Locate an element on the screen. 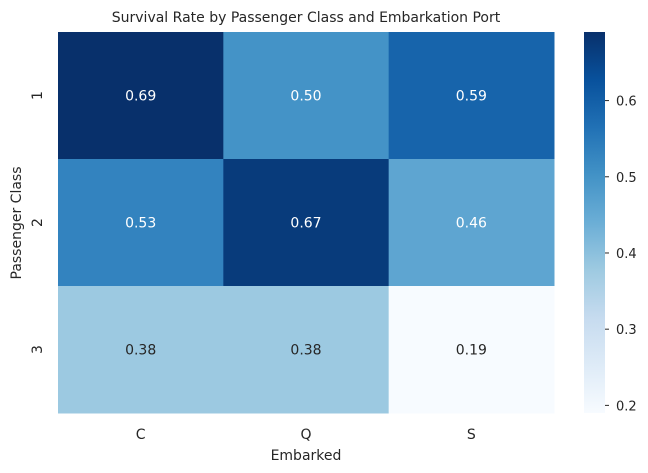  y-axis-ticks: 1 2 3 is located at coordinates (38, 222).